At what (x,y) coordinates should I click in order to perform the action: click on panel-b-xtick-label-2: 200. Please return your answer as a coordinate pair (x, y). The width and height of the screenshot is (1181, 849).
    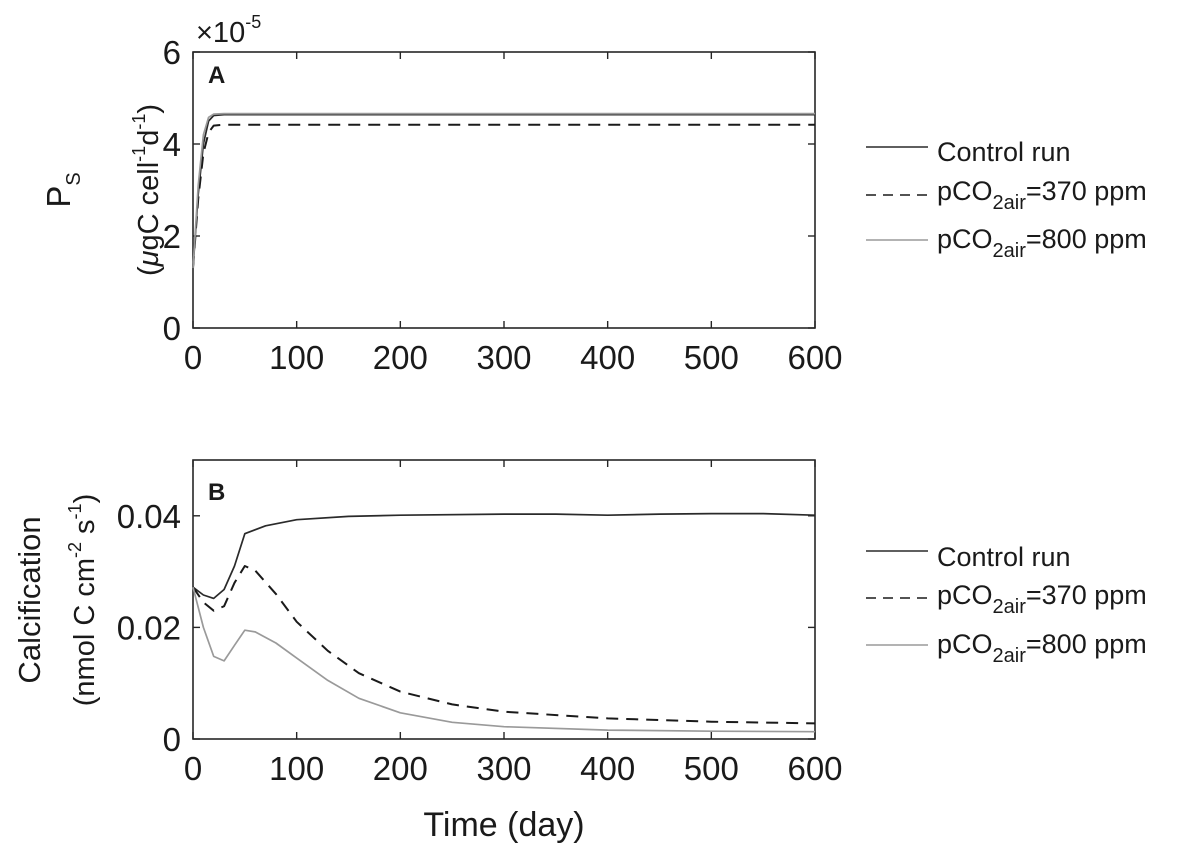
    Looking at the image, I should click on (400, 768).